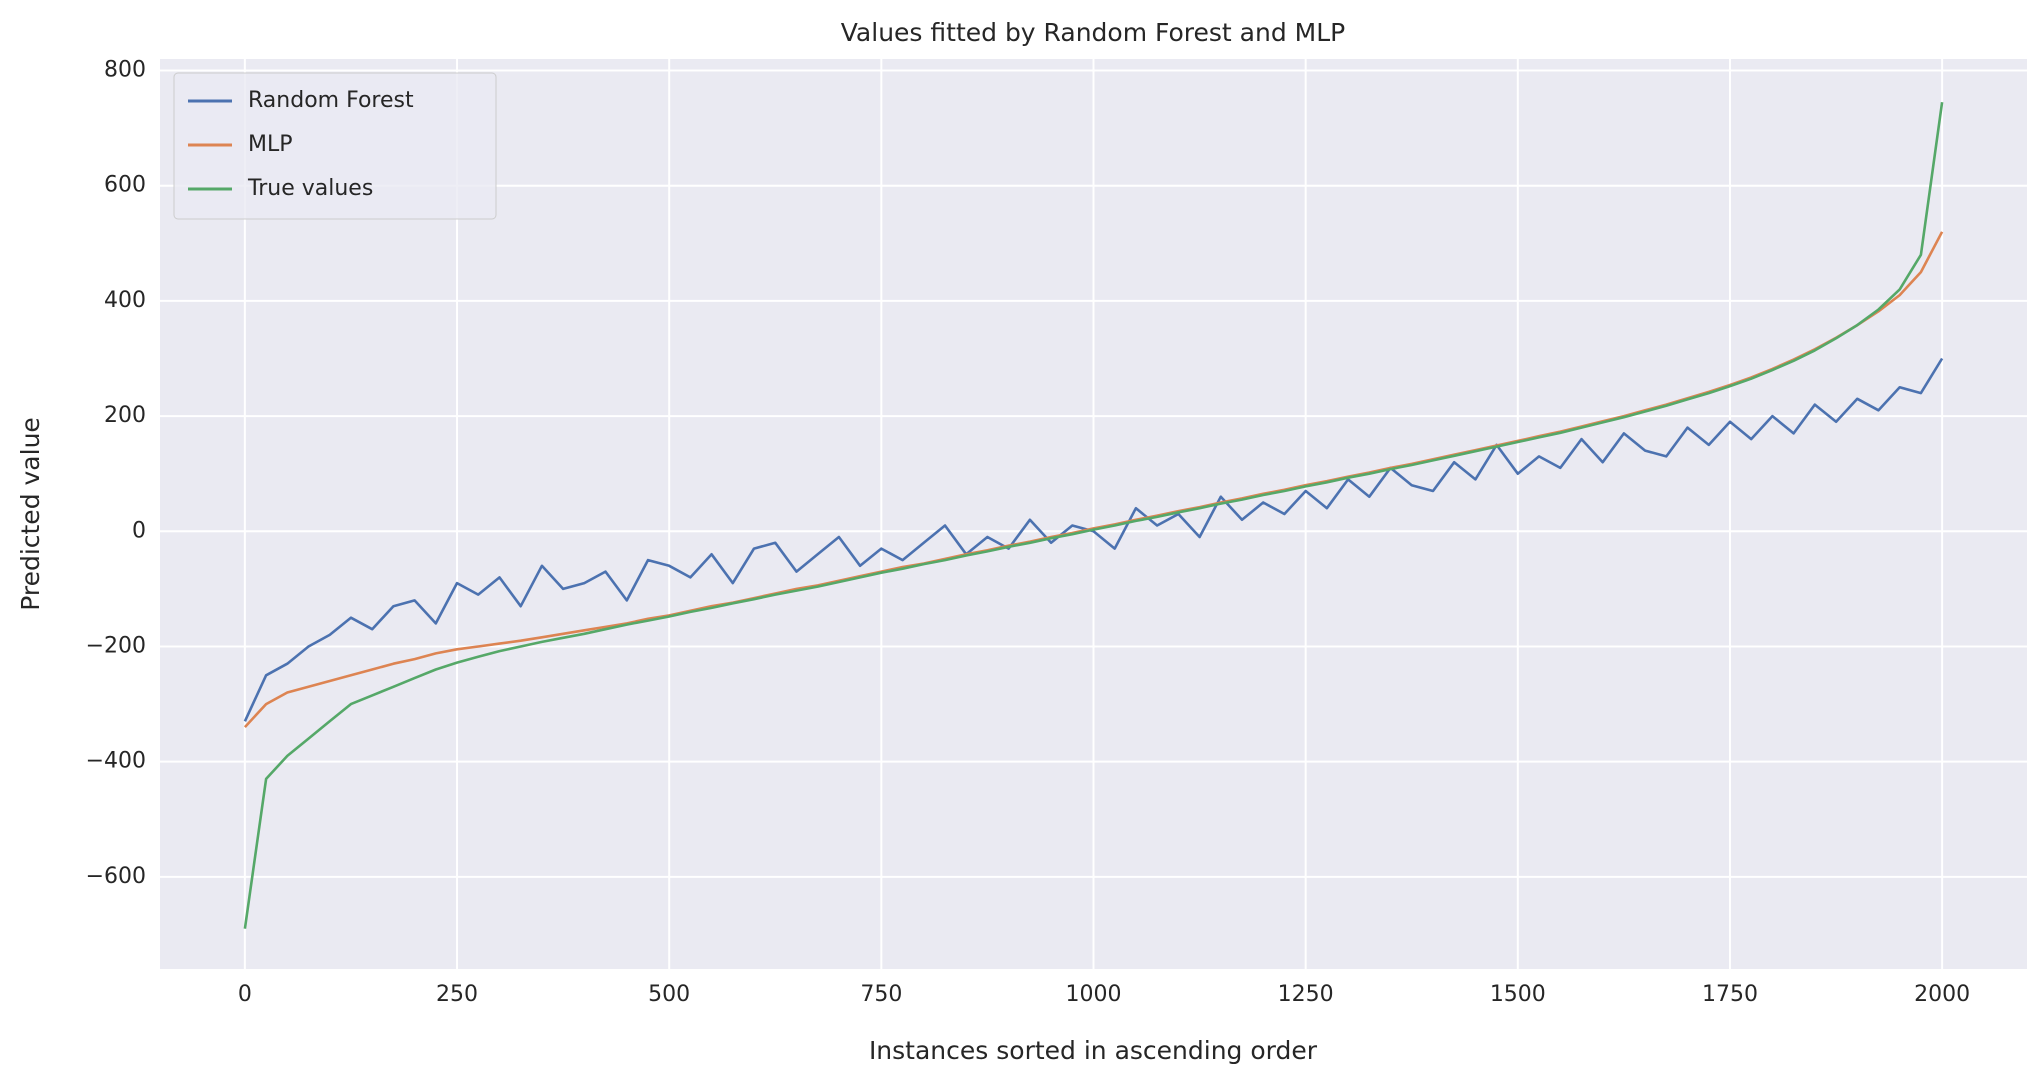 Image resolution: width=2043 pixels, height=1083 pixels. What do you see at coordinates (1942, 994) in the screenshot?
I see `x-tick-label: 2000` at bounding box center [1942, 994].